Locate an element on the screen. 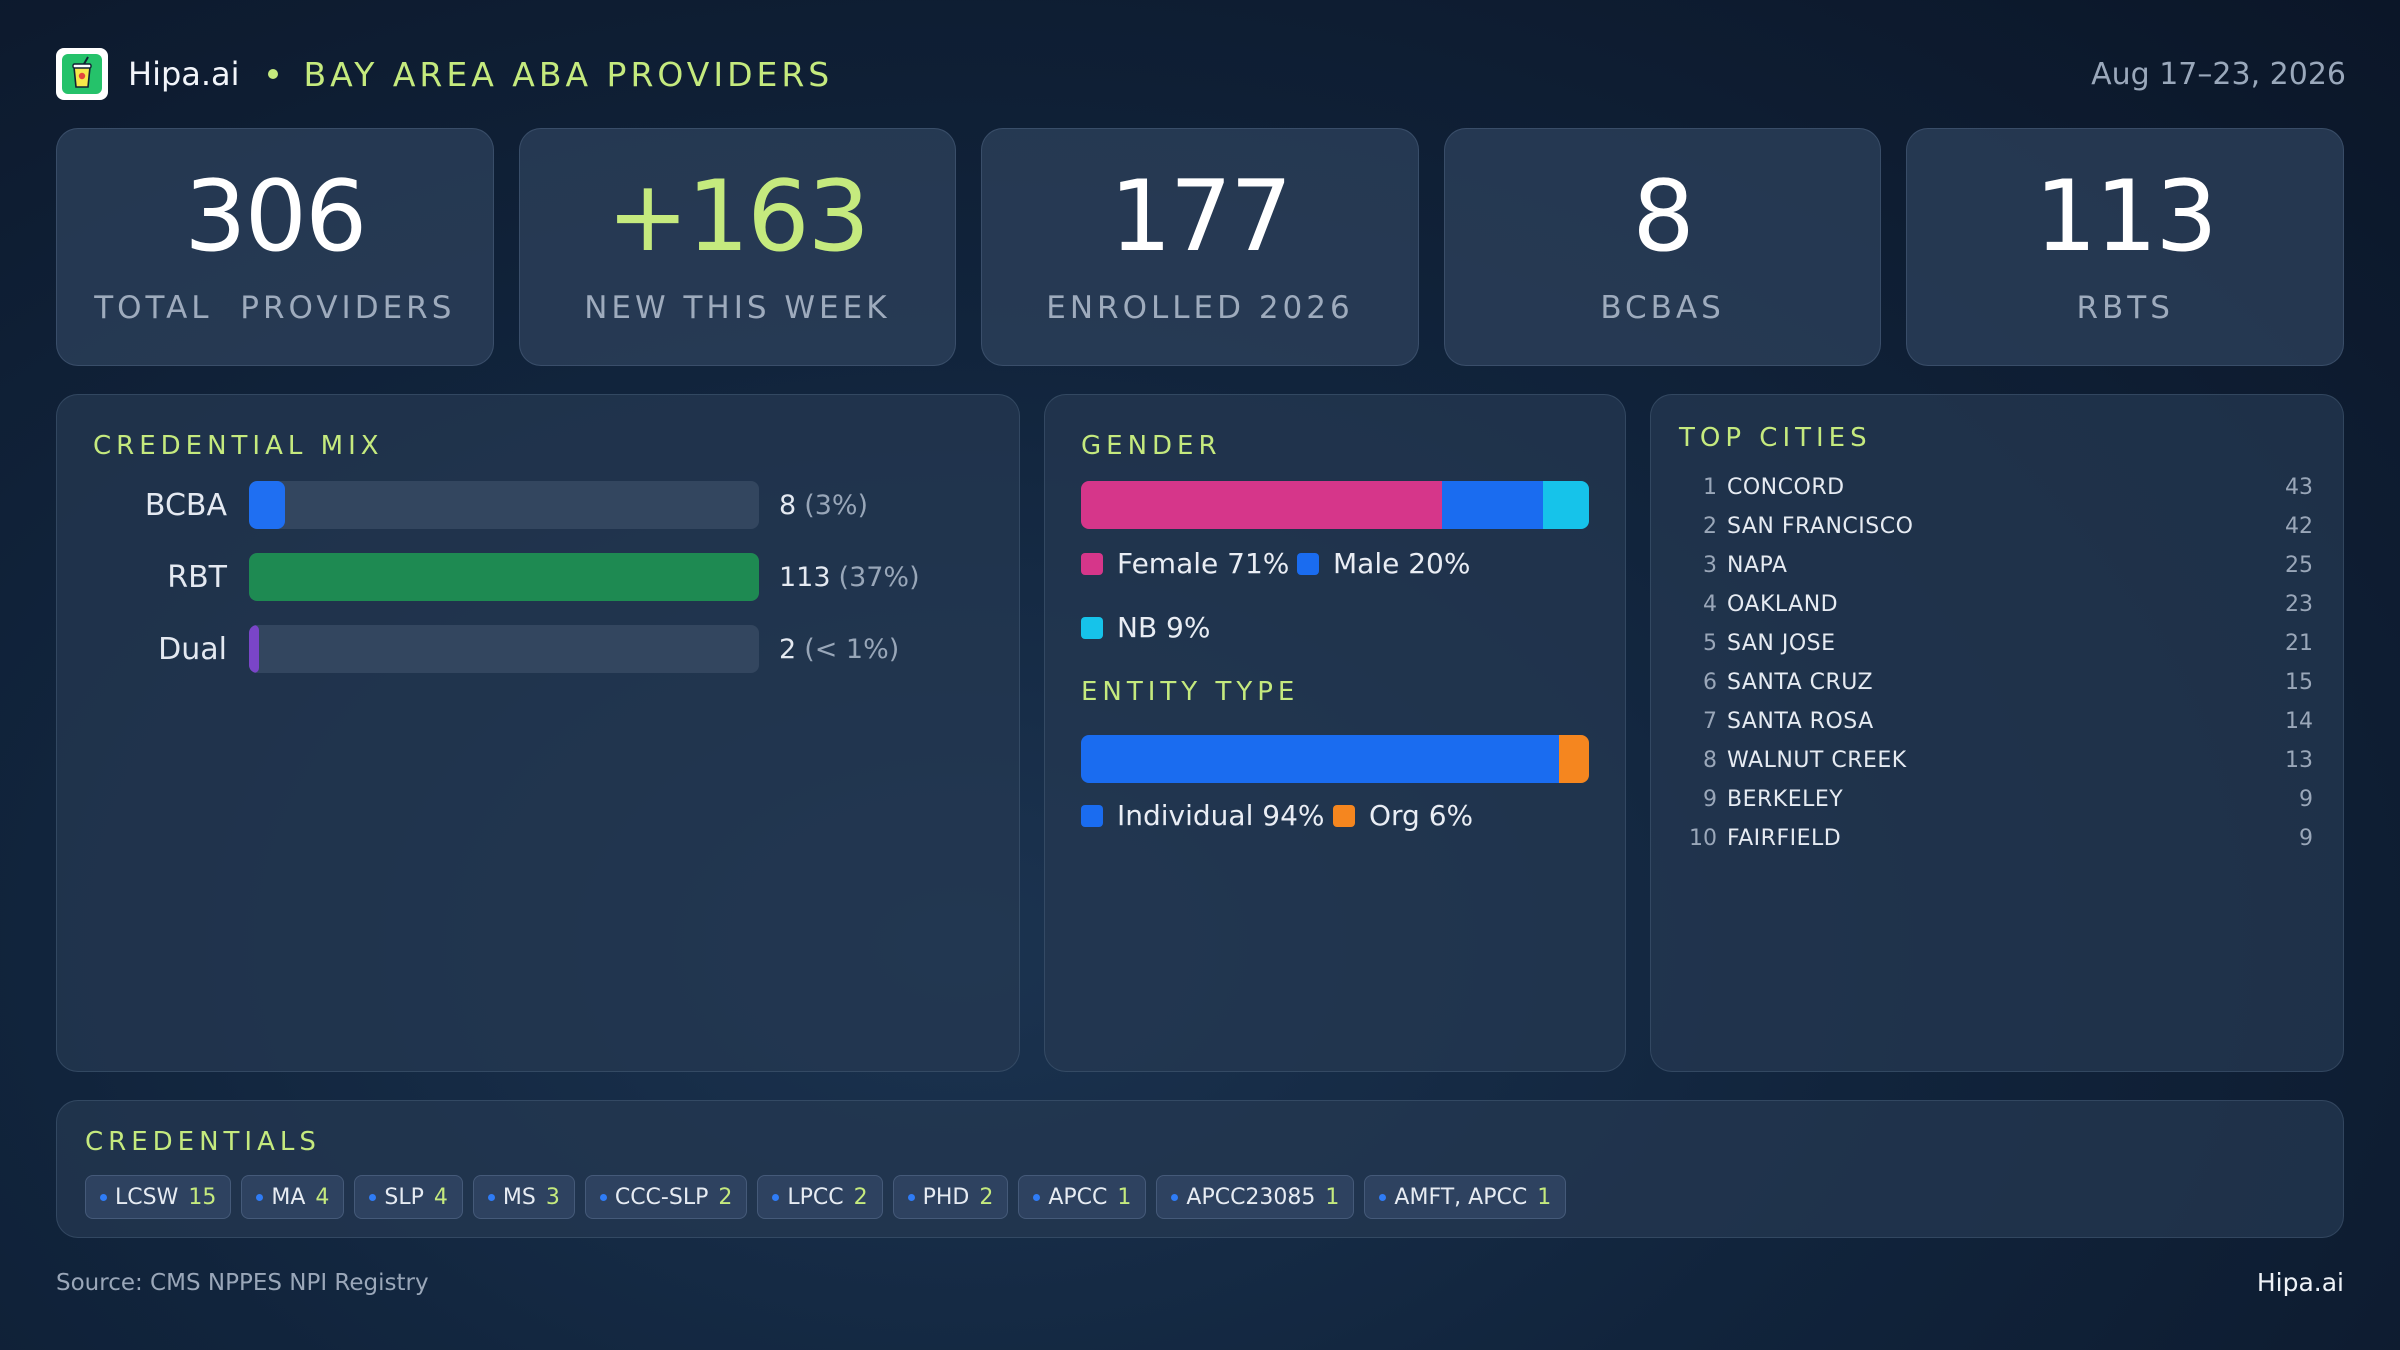 The width and height of the screenshot is (2400, 1350). panel-title: CREDENTIALS is located at coordinates (203, 1142).